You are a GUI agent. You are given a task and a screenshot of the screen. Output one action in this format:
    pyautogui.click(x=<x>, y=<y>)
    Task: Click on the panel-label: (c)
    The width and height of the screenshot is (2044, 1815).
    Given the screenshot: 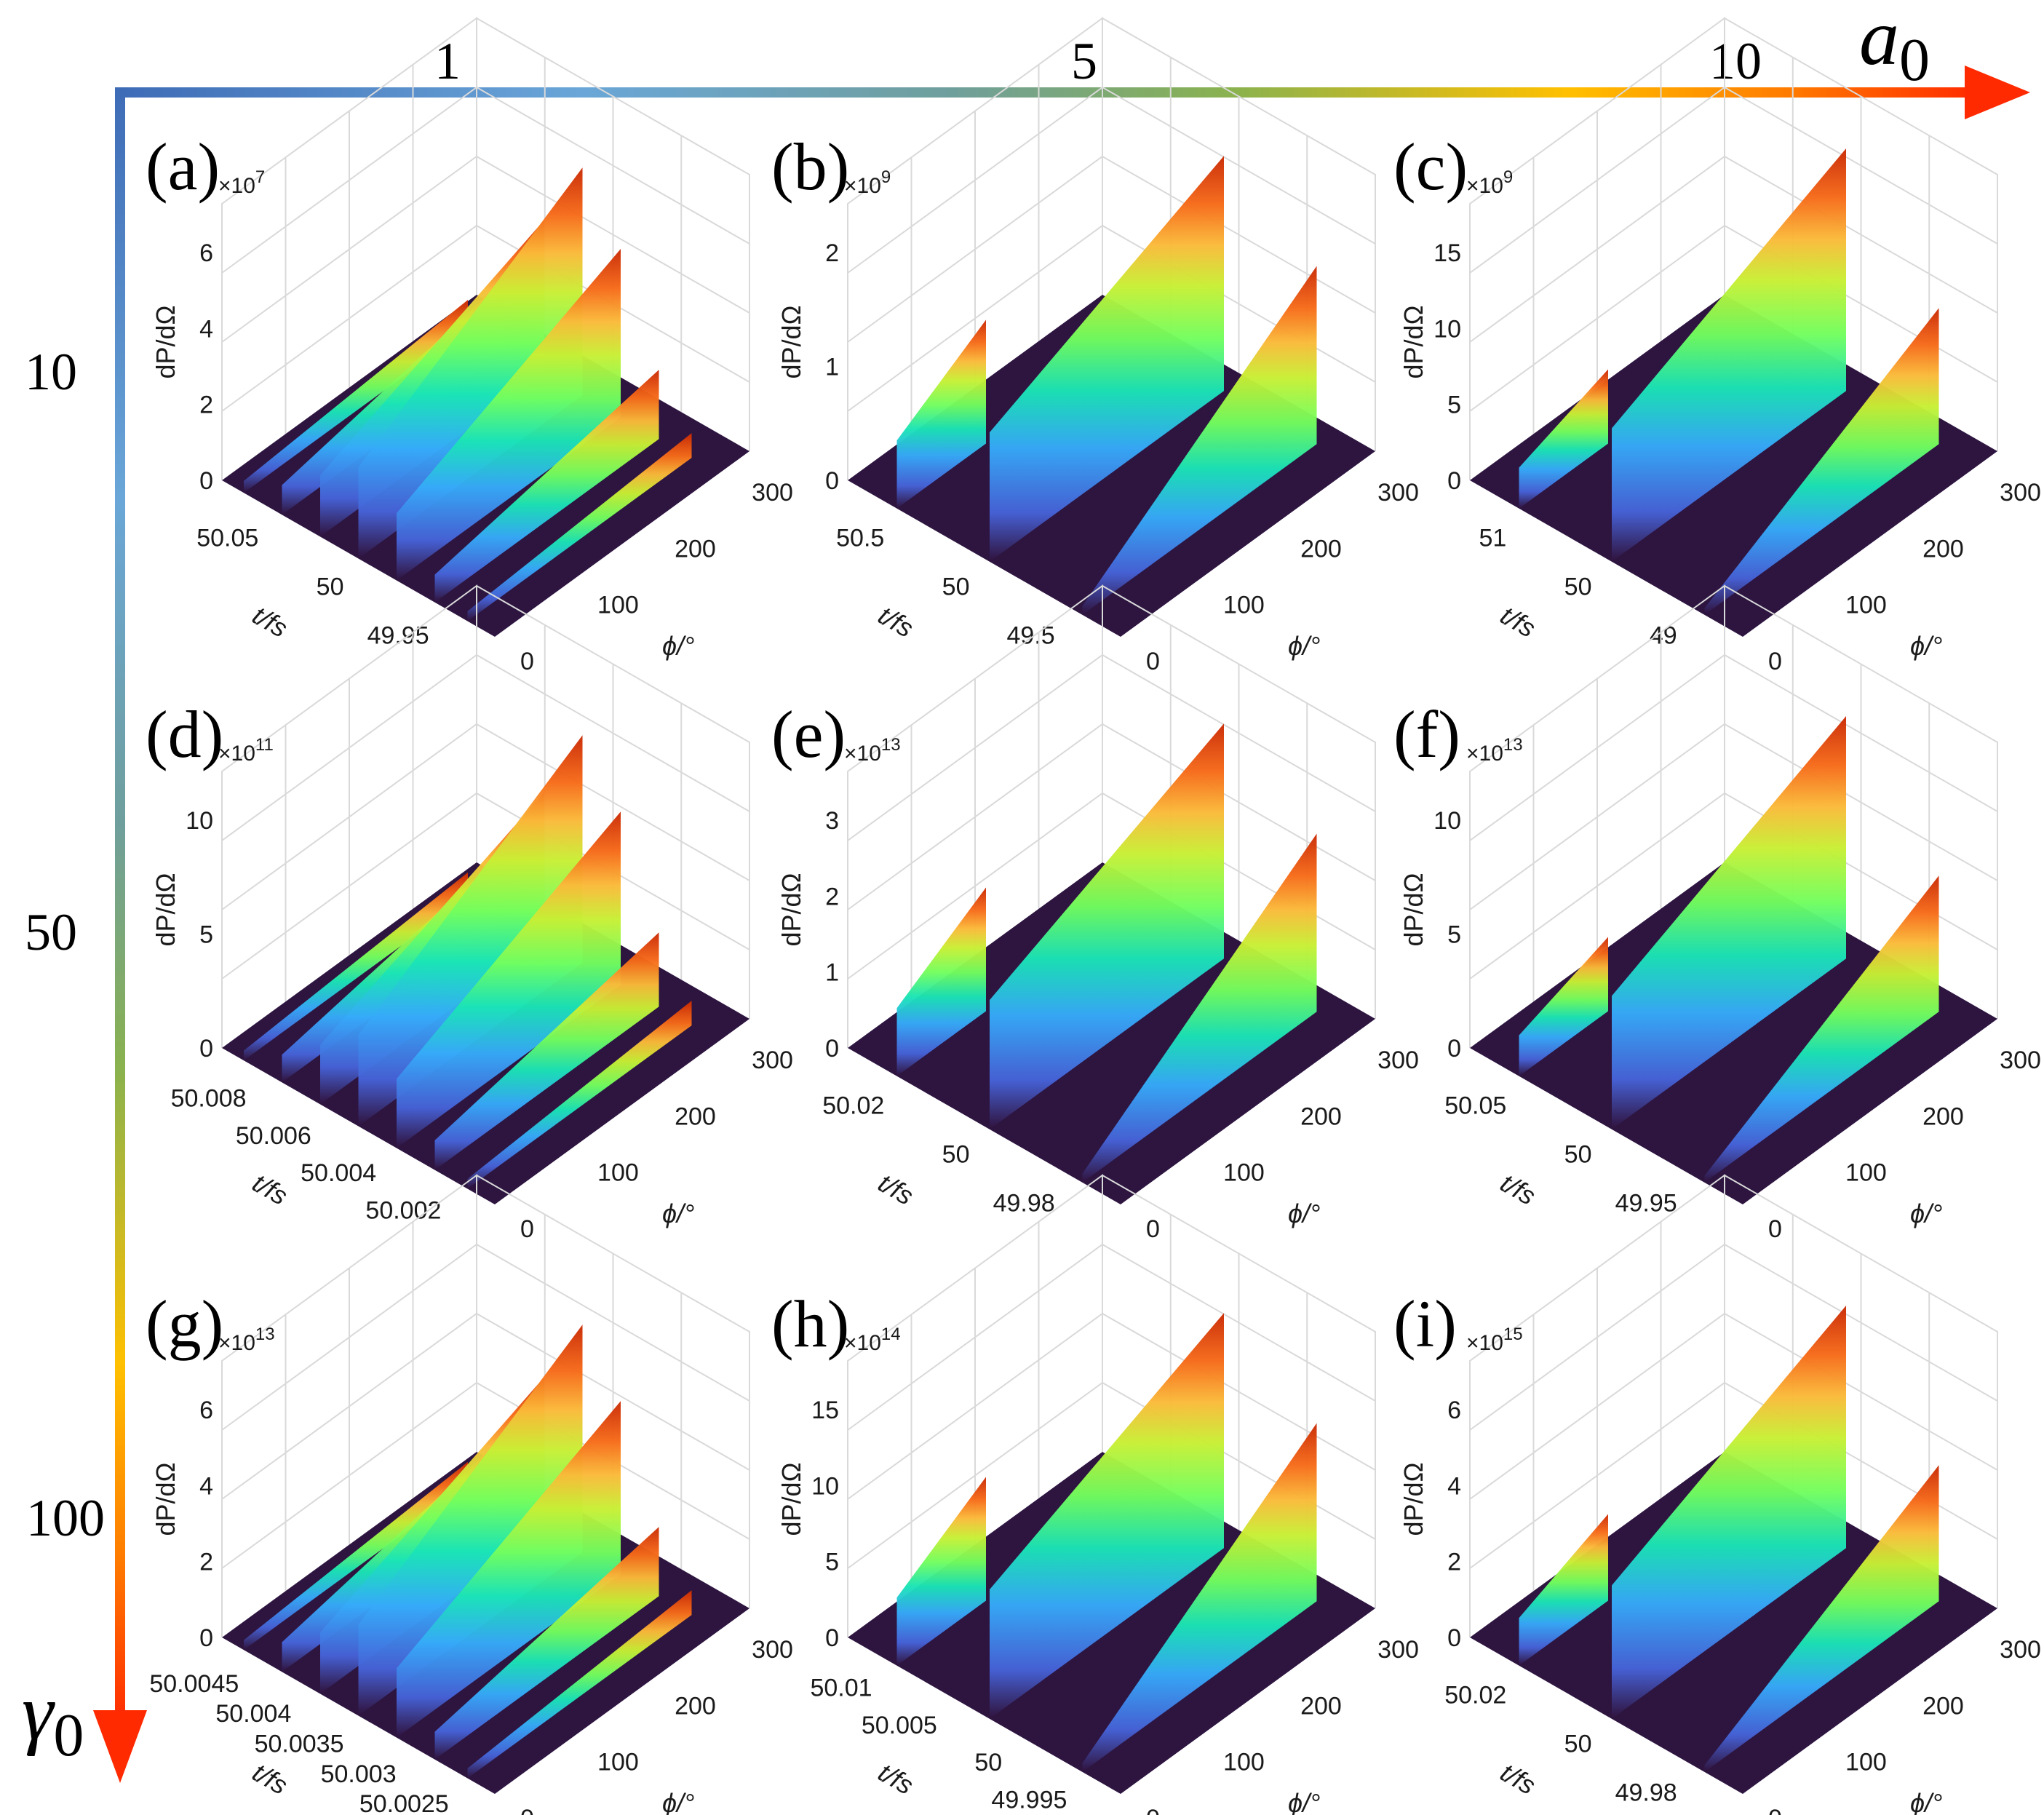 What is the action you would take?
    pyautogui.click(x=1430, y=167)
    